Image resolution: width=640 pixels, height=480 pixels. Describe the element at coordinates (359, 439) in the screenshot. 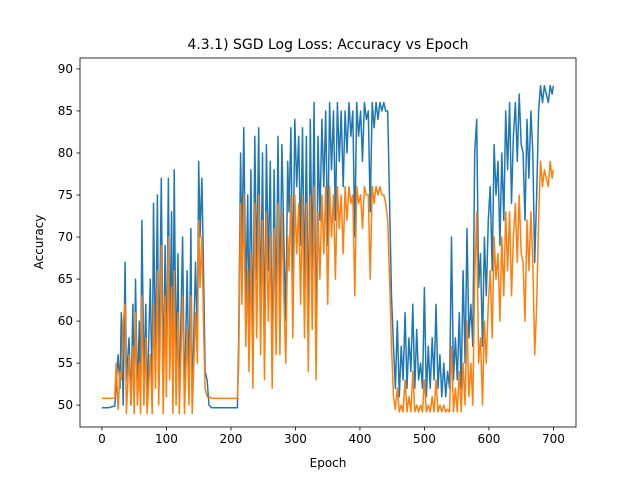

I see `x-tick-label: 400` at that location.